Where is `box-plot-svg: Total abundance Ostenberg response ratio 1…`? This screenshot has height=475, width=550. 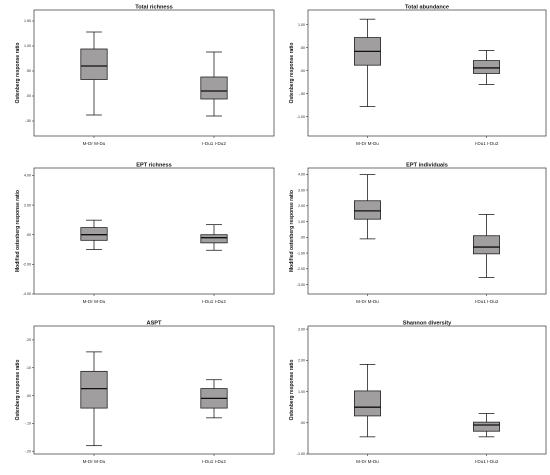 box-plot-svg: Total abundance Ostenberg response ratio 1… is located at coordinates (418, 75).